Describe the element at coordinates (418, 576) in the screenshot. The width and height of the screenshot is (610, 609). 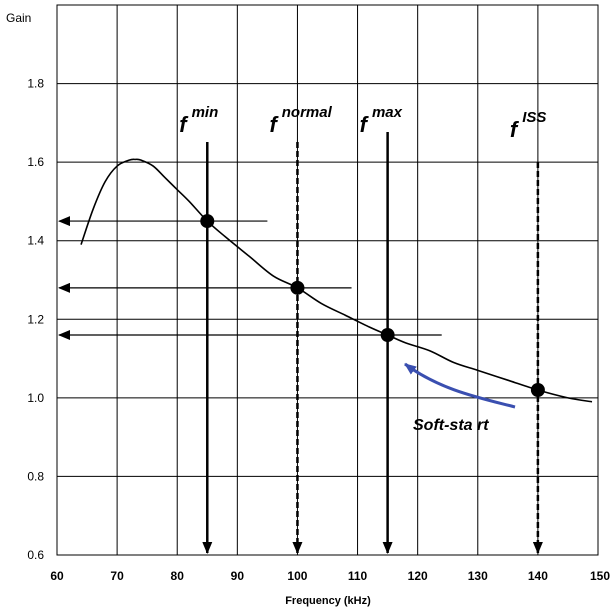
I see `x-tick-label: 120` at that location.